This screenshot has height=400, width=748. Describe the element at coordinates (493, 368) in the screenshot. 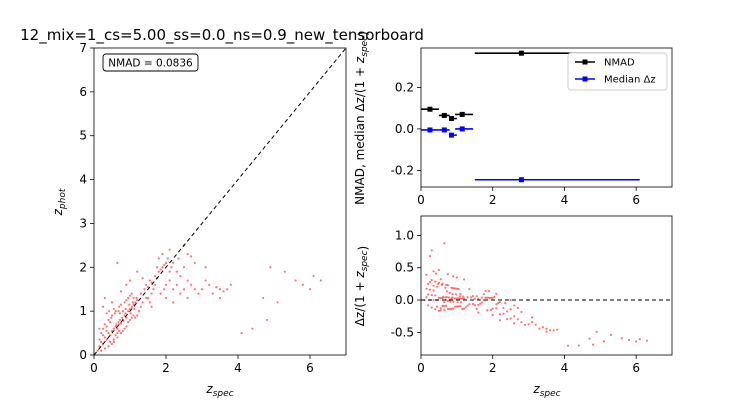

I see `residual-xtick-label: 2` at that location.